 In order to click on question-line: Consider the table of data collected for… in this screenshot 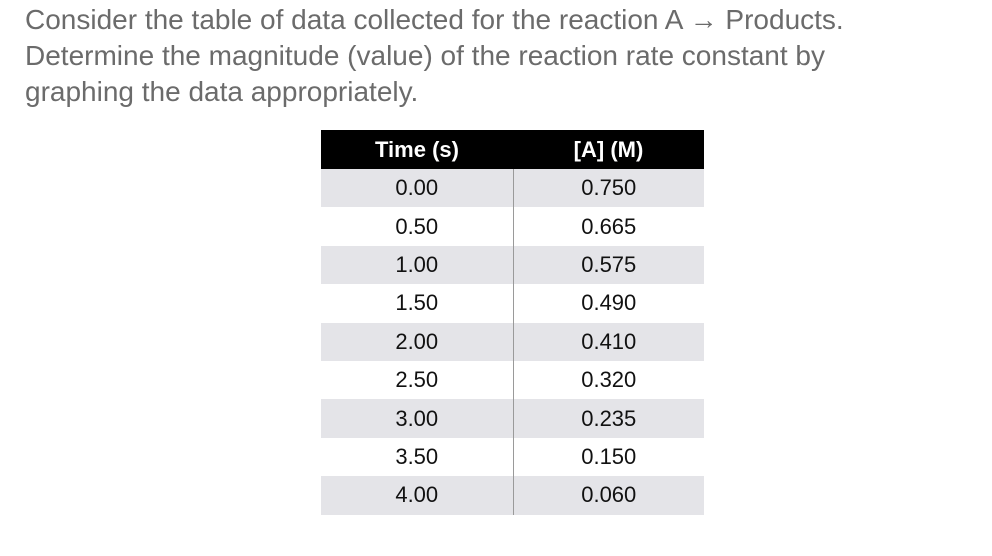, I will do `click(434, 19)`.